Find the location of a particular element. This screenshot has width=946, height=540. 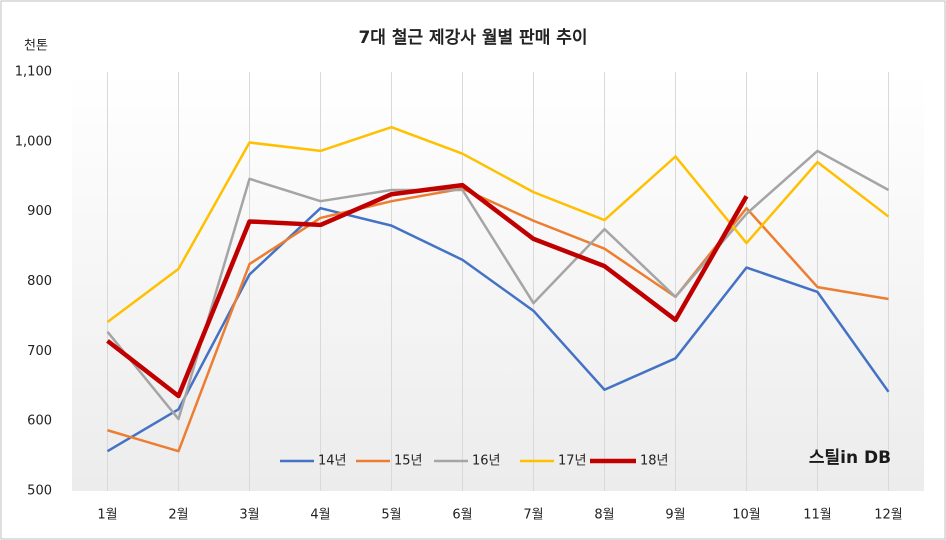

x-tick-label: 12월 is located at coordinates (888, 515).